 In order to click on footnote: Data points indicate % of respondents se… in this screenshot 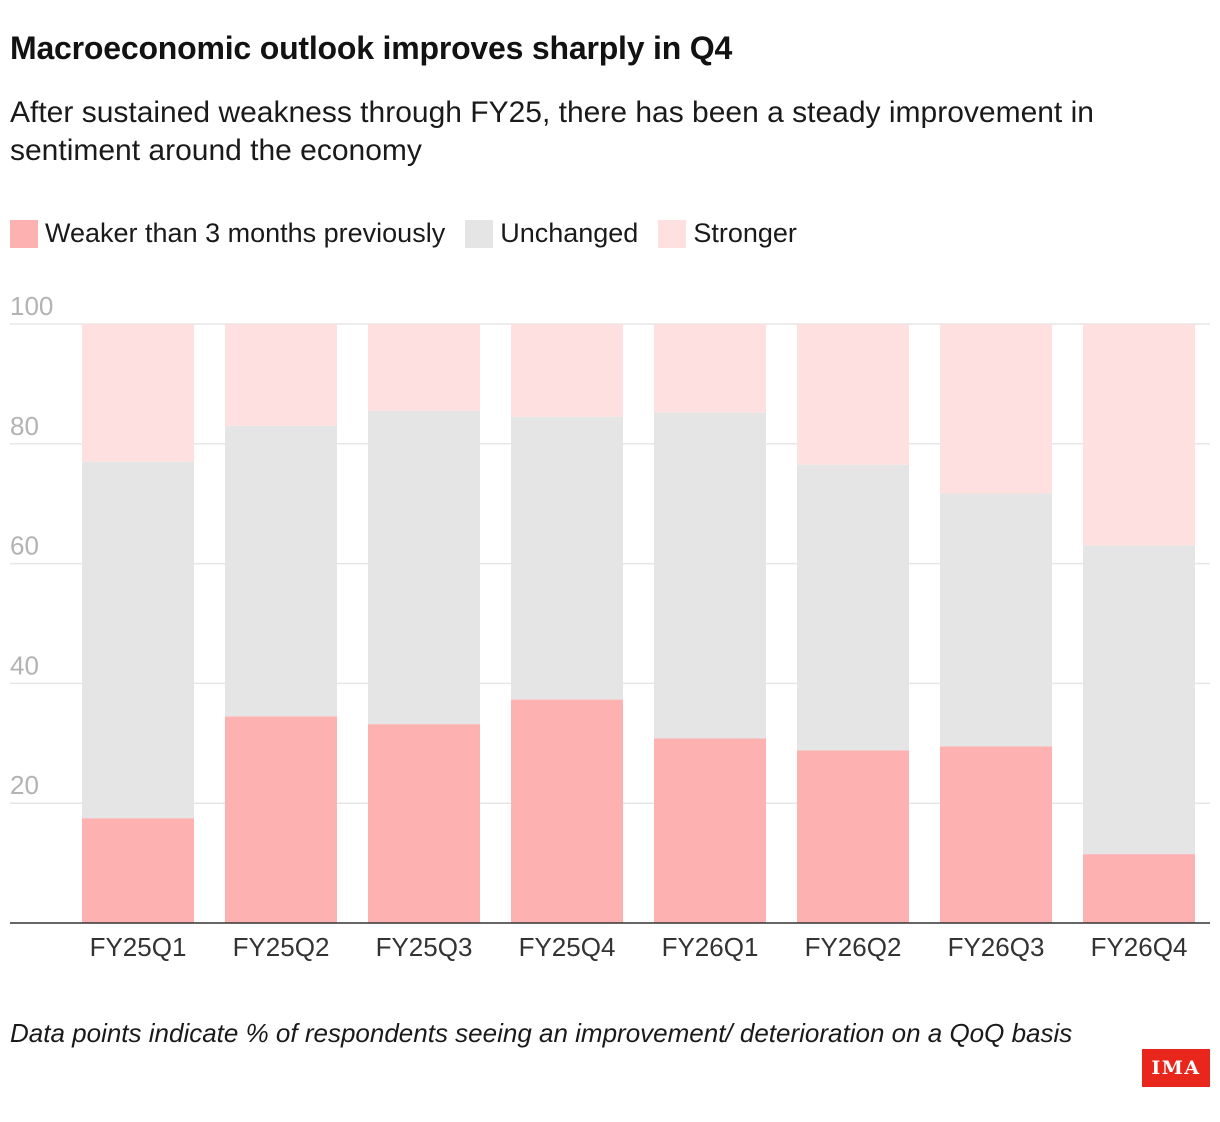, I will do `click(541, 1033)`.